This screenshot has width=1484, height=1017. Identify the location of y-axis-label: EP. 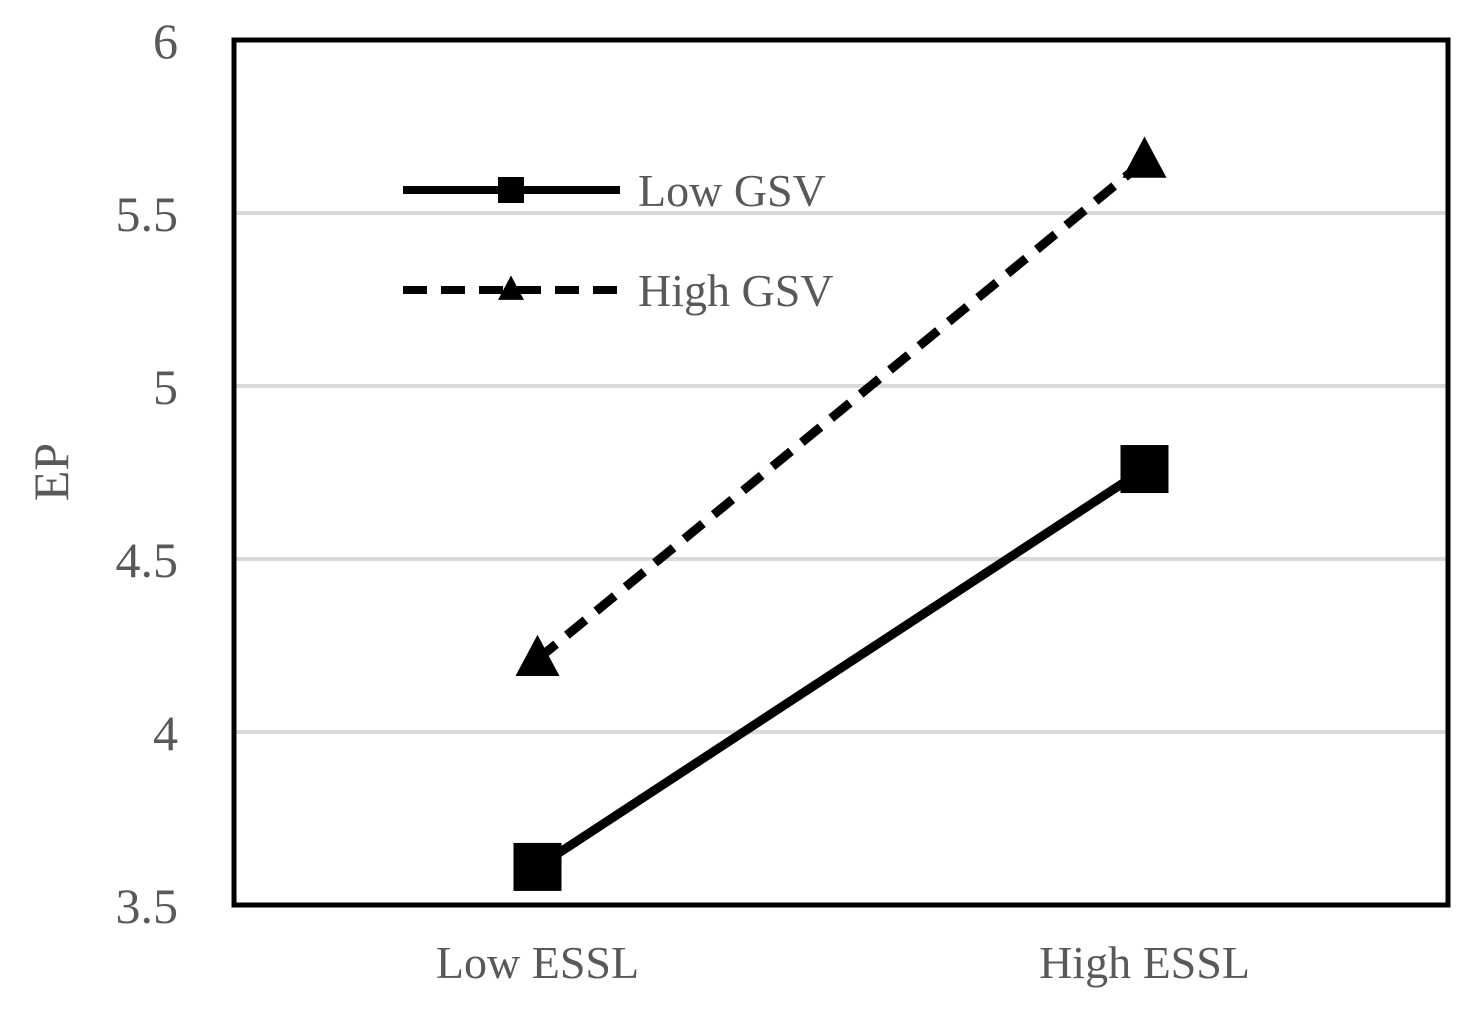
(51, 472).